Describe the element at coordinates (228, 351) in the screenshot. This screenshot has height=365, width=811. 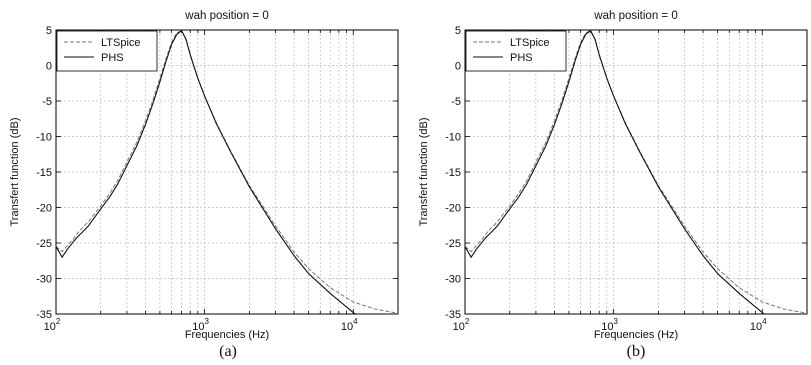
I see `panel-caption: (a)` at that location.